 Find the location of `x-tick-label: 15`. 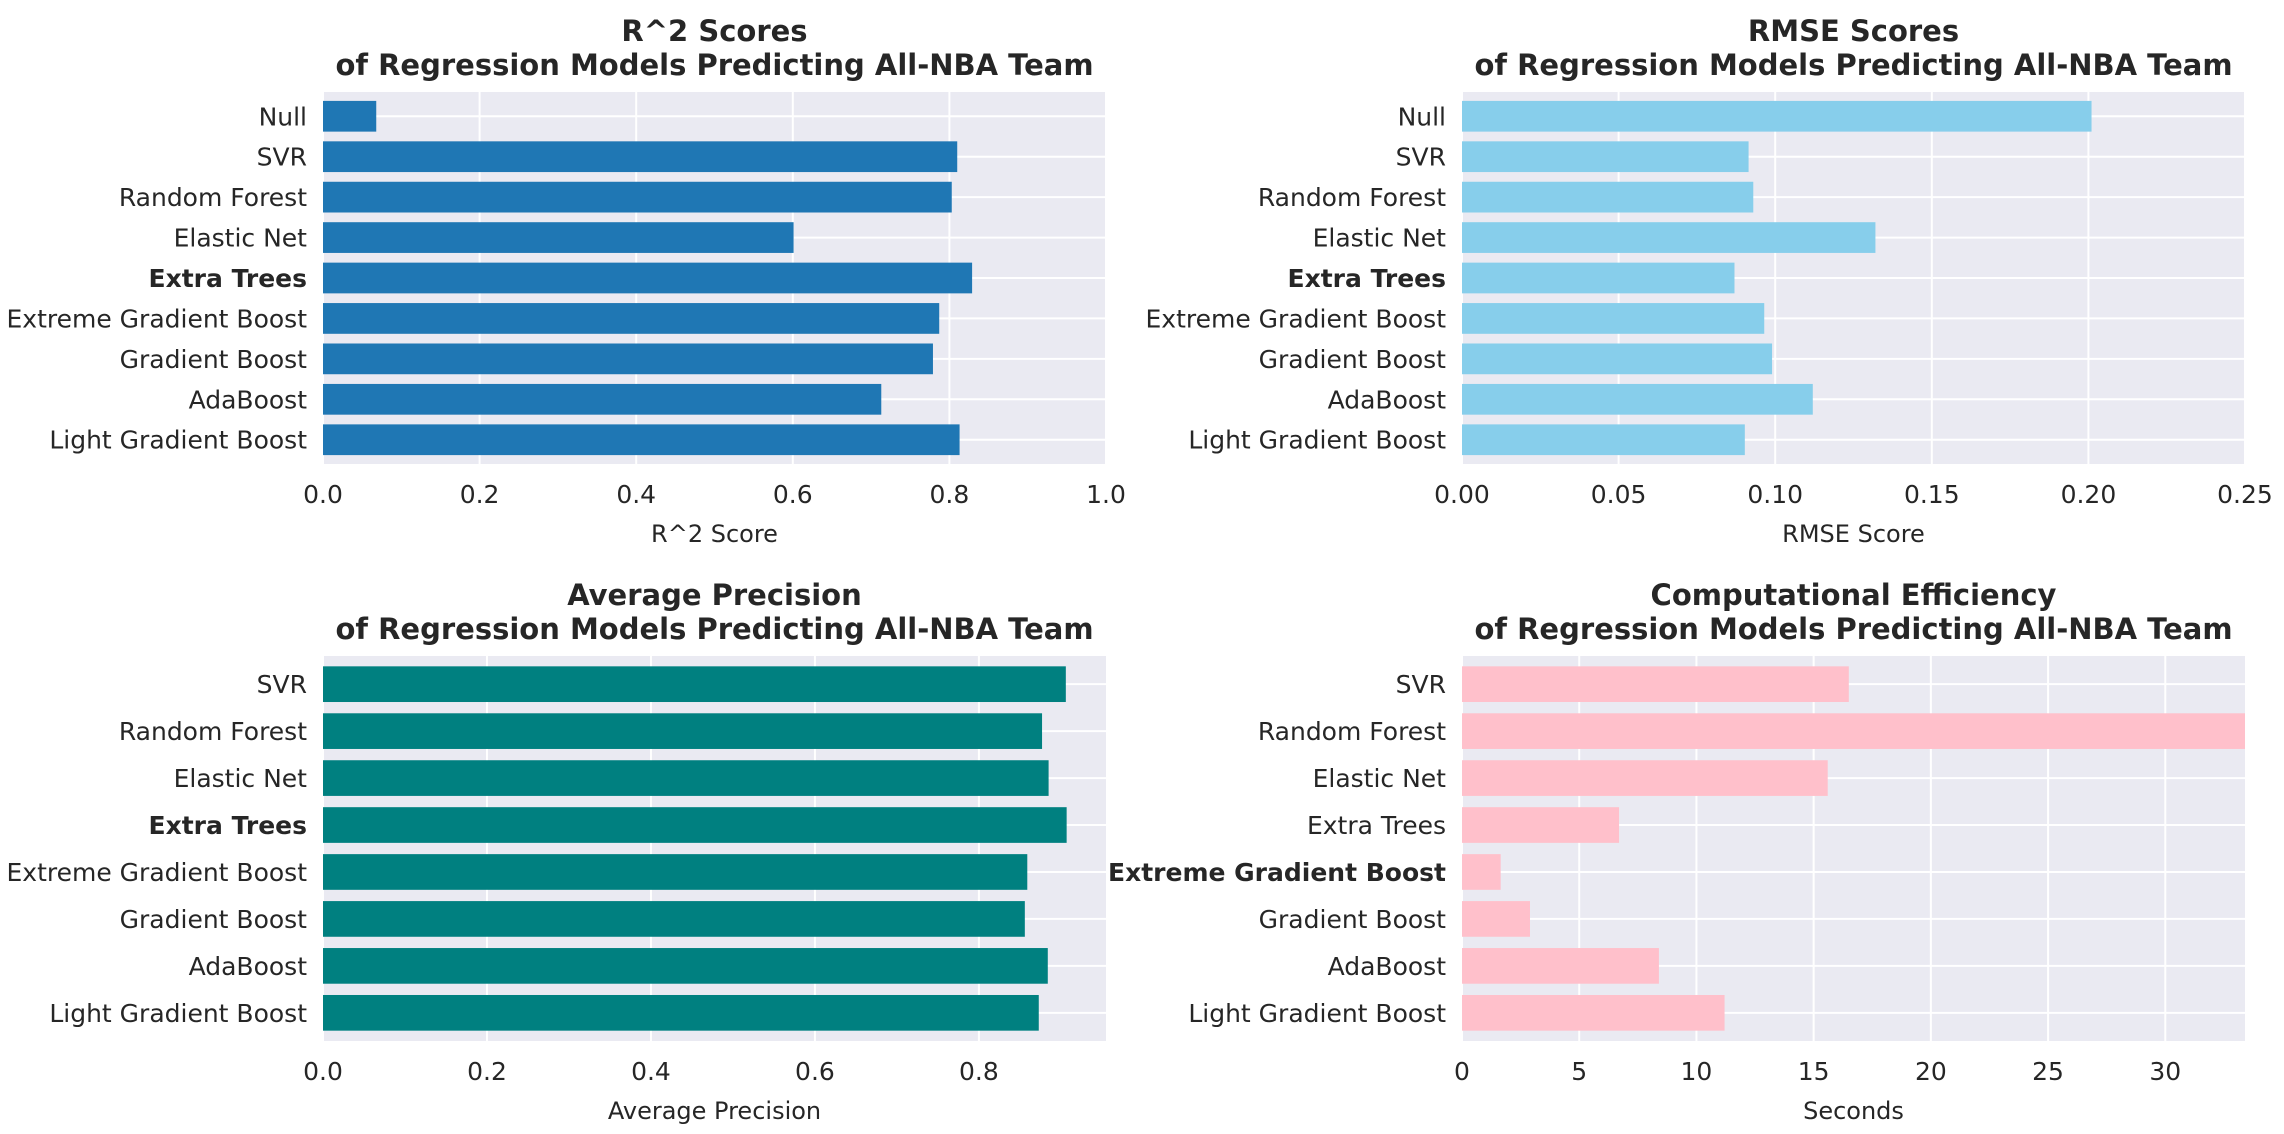

x-tick-label: 15 is located at coordinates (1814, 1071).